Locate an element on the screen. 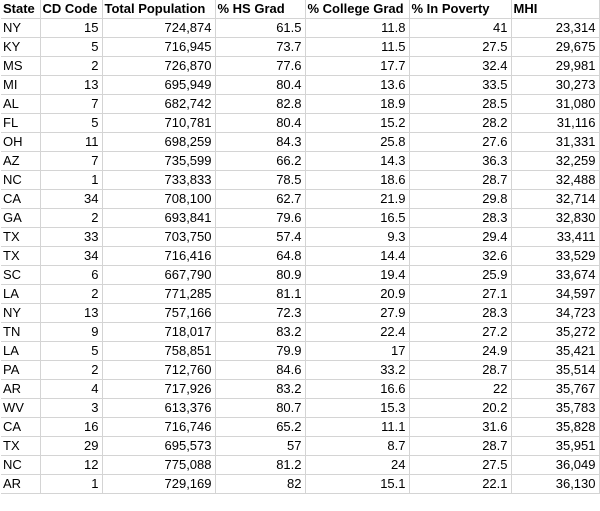  cell-college-grad: 8.7 is located at coordinates (357, 446).